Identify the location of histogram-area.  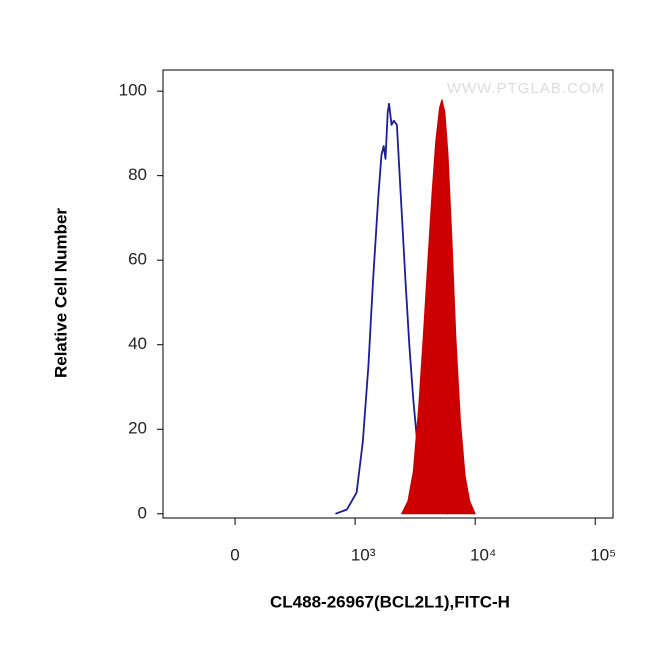
(438, 307).